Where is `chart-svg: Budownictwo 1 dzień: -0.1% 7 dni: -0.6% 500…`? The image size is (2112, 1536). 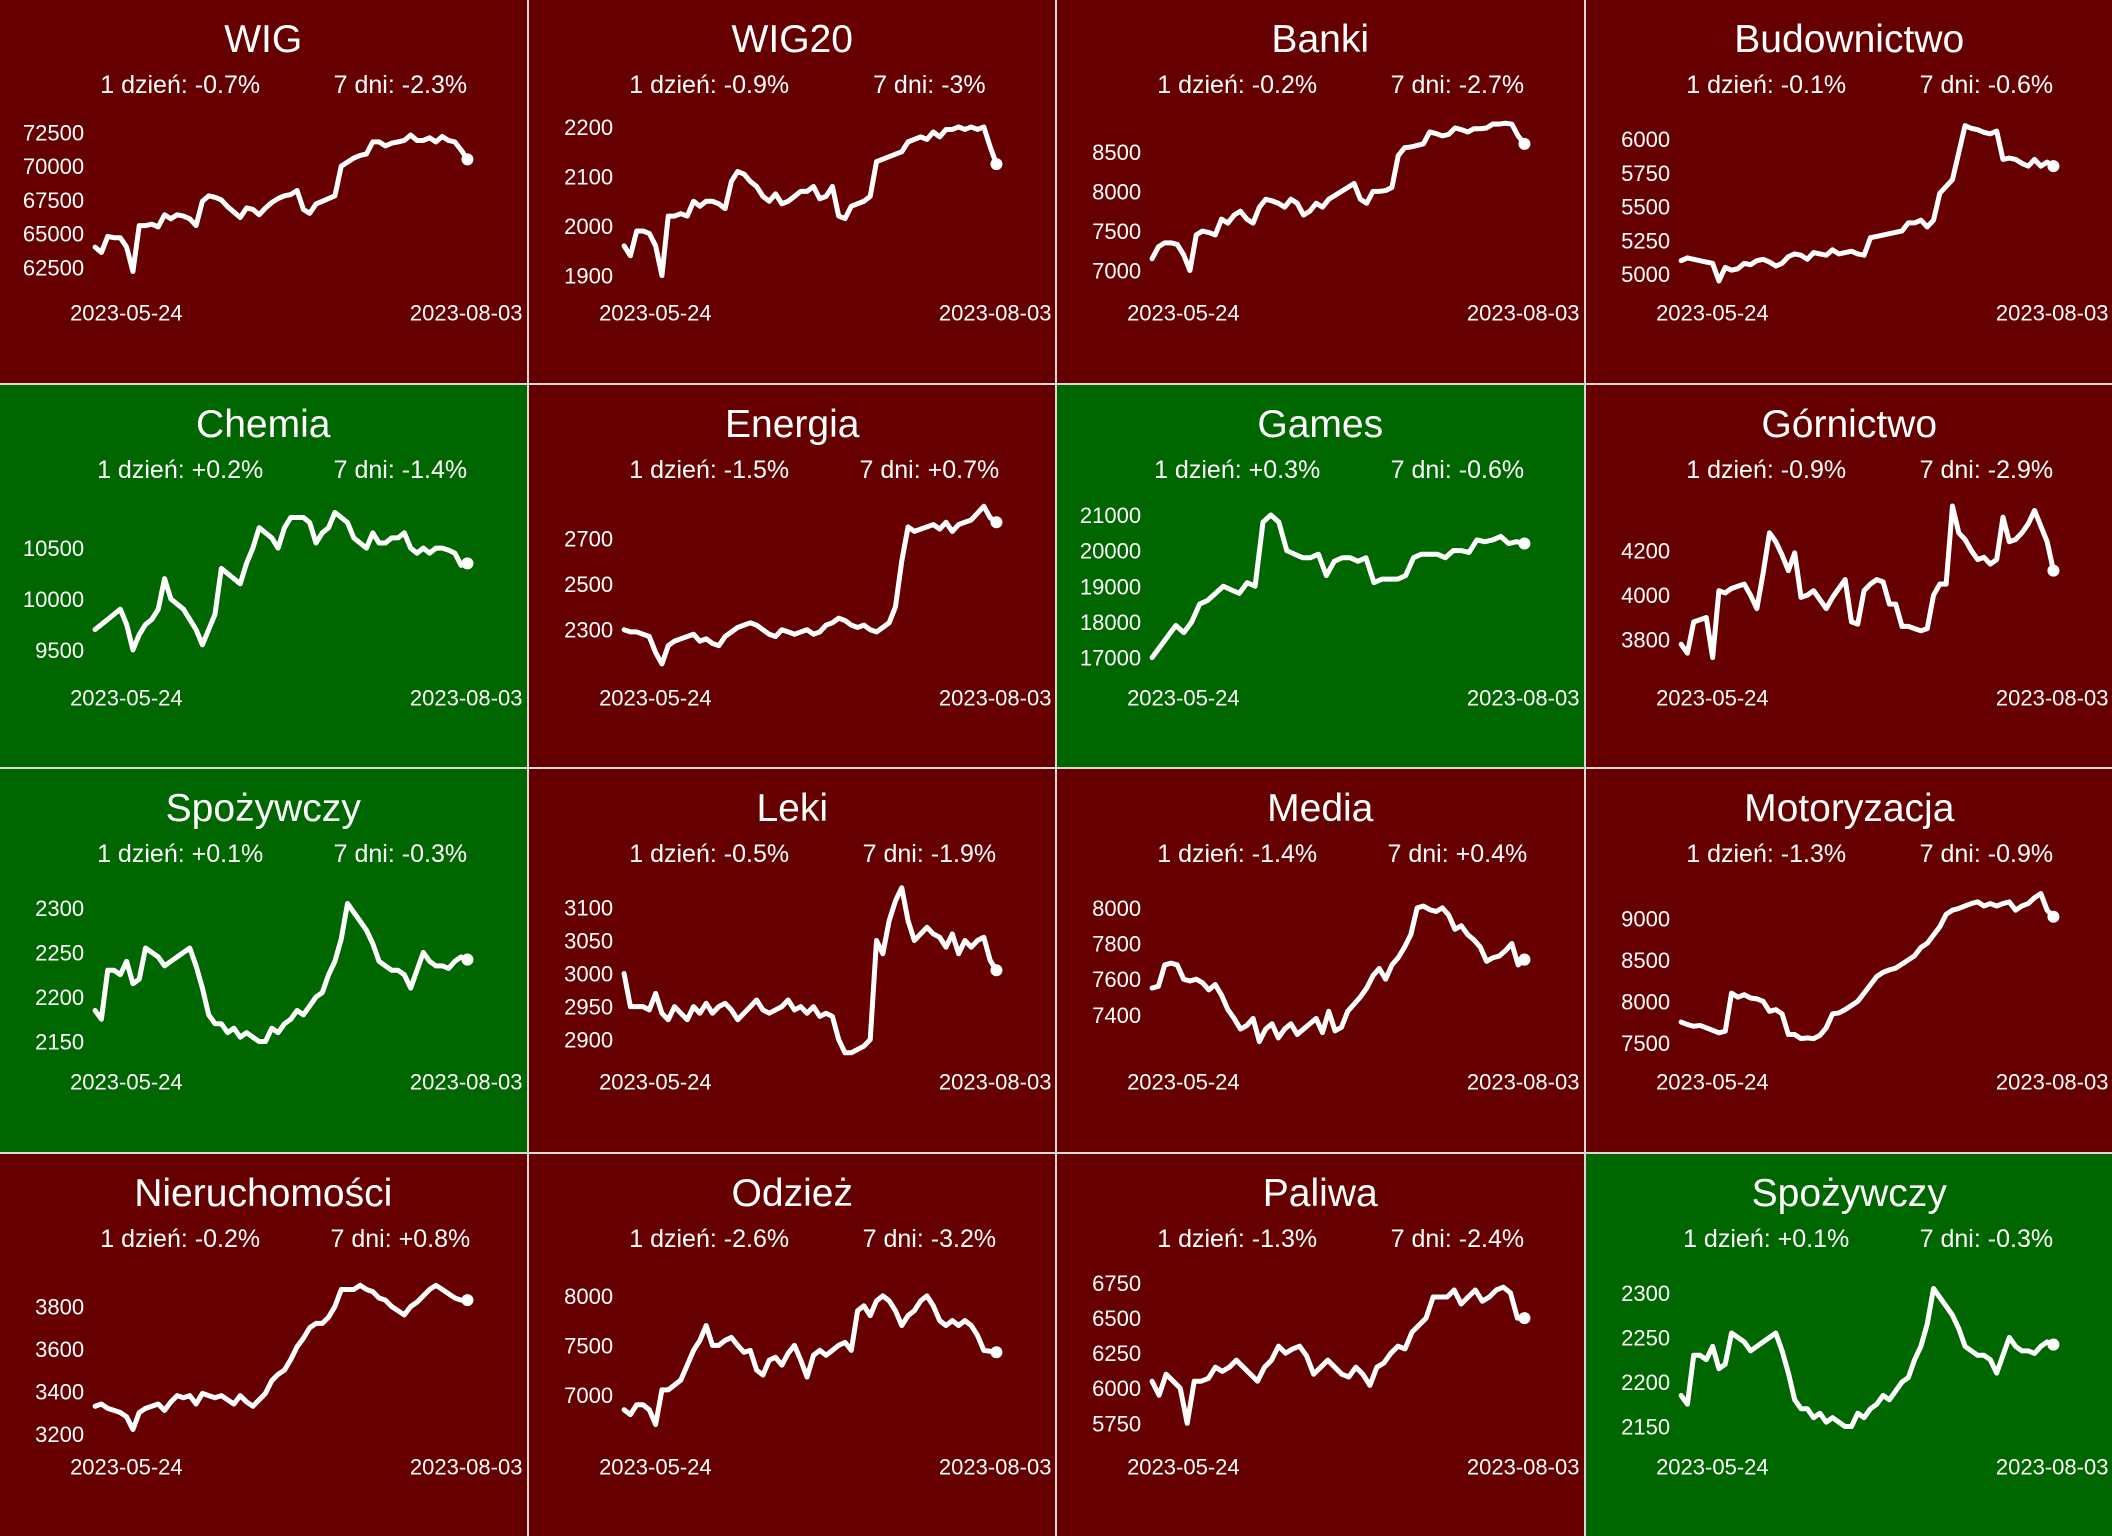
chart-svg: Budownictwo 1 dzień: -0.1% 7 dni: -0.6% 500… is located at coordinates (1864, 171).